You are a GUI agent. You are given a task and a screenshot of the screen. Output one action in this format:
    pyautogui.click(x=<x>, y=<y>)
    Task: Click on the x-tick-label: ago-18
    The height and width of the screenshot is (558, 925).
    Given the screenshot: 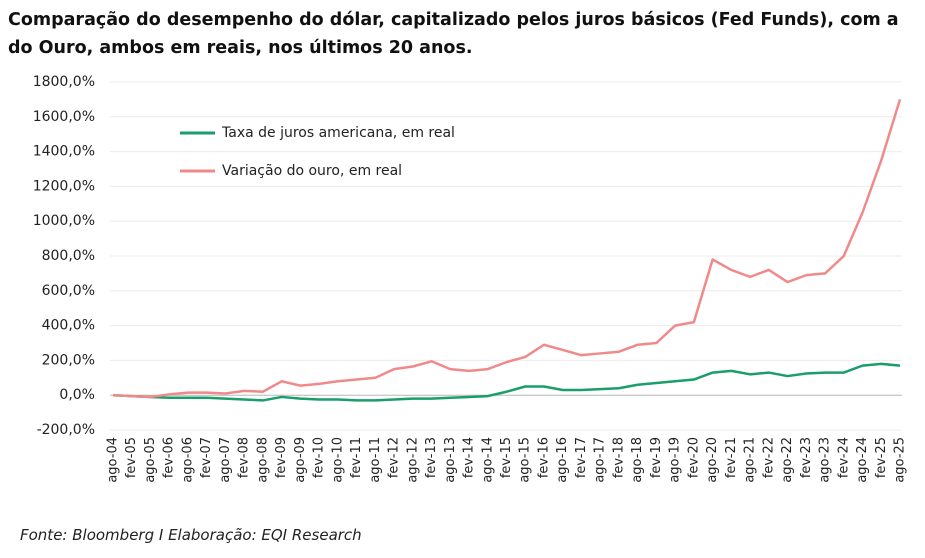 What is the action you would take?
    pyautogui.click(x=637, y=460)
    